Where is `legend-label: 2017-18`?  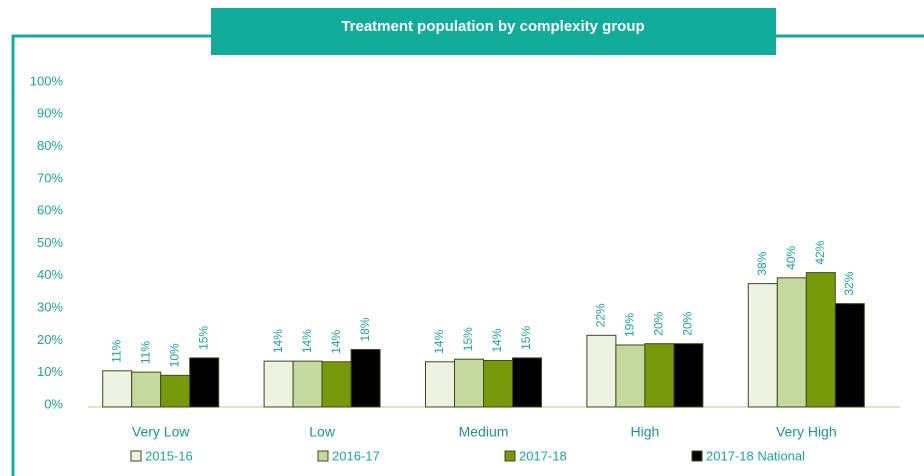
legend-label: 2017-18 is located at coordinates (543, 455).